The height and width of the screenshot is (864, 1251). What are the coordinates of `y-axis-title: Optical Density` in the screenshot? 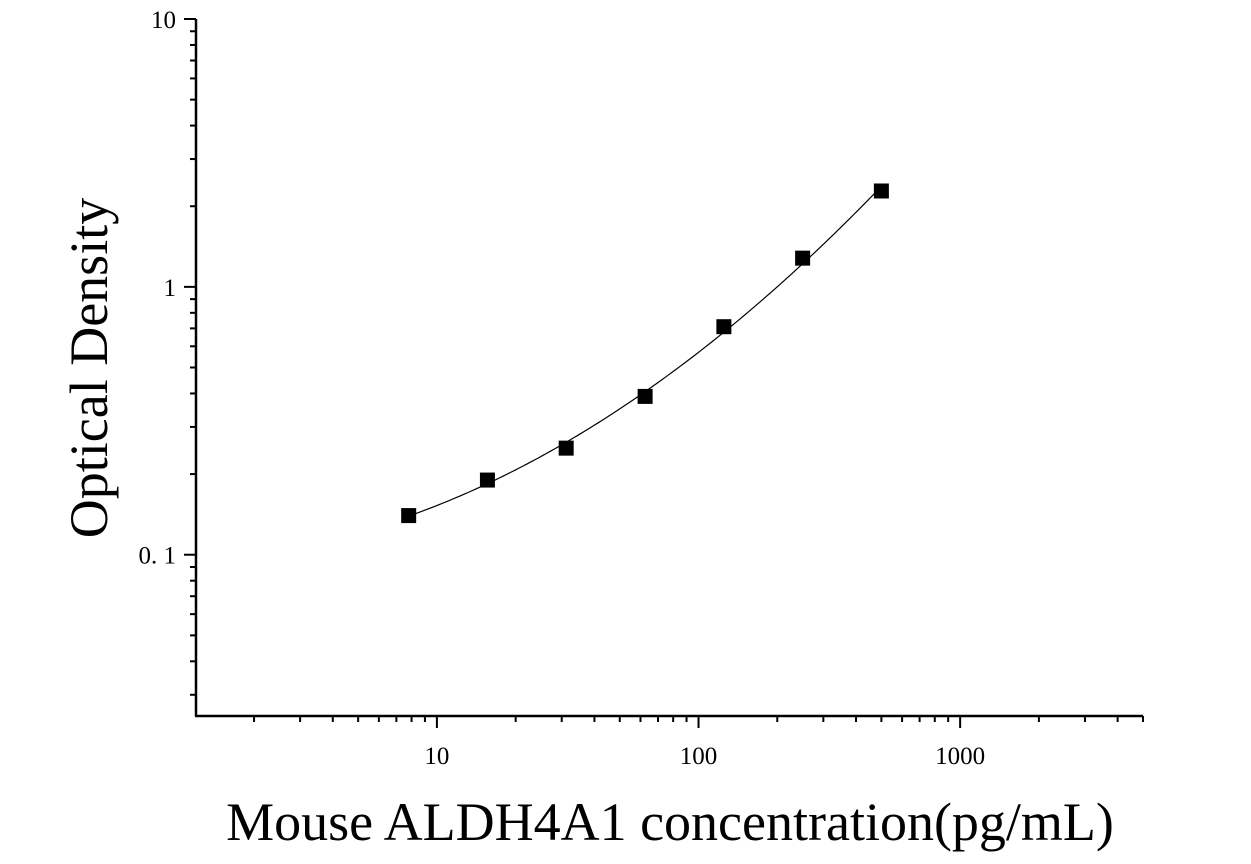 It's located at (89, 368).